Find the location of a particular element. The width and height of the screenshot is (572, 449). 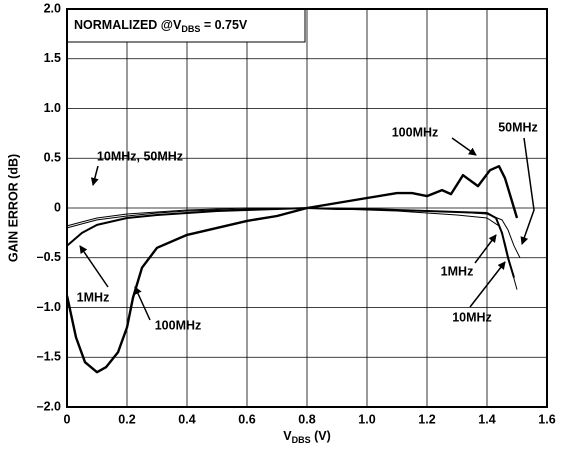

data-line is located at coordinates (293, 233).